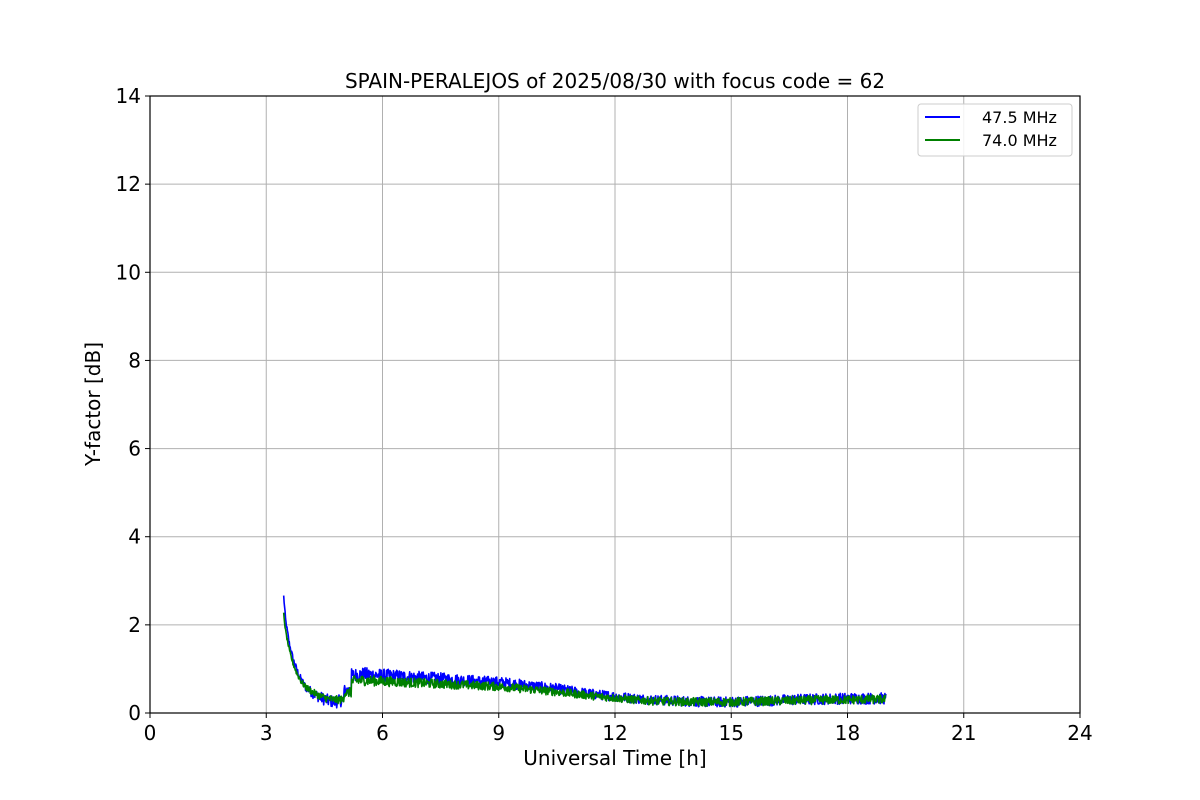 The width and height of the screenshot is (1200, 800). Describe the element at coordinates (584, 660) in the screenshot. I see `series-line-74-0-mhz` at that location.